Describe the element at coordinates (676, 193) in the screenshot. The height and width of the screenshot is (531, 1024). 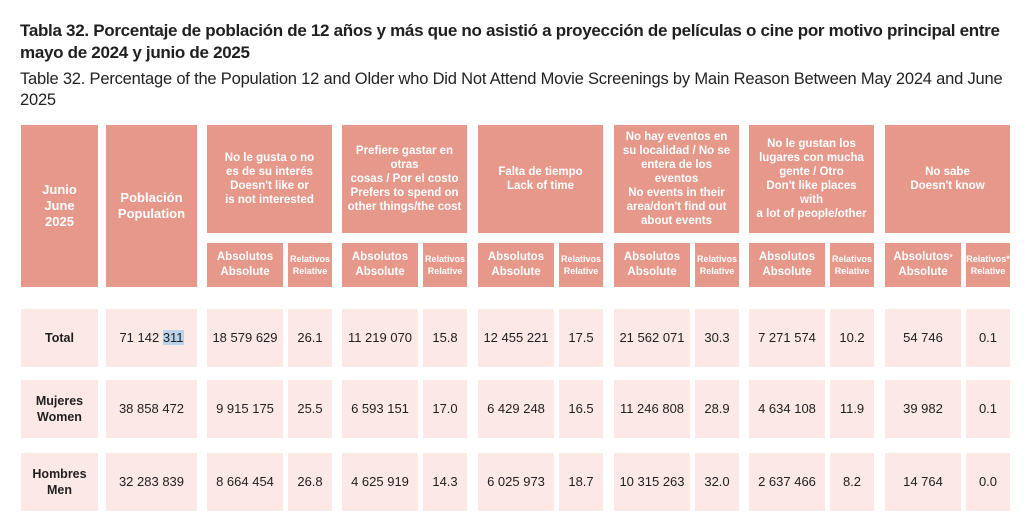
I see `reason-line: No events in their` at that location.